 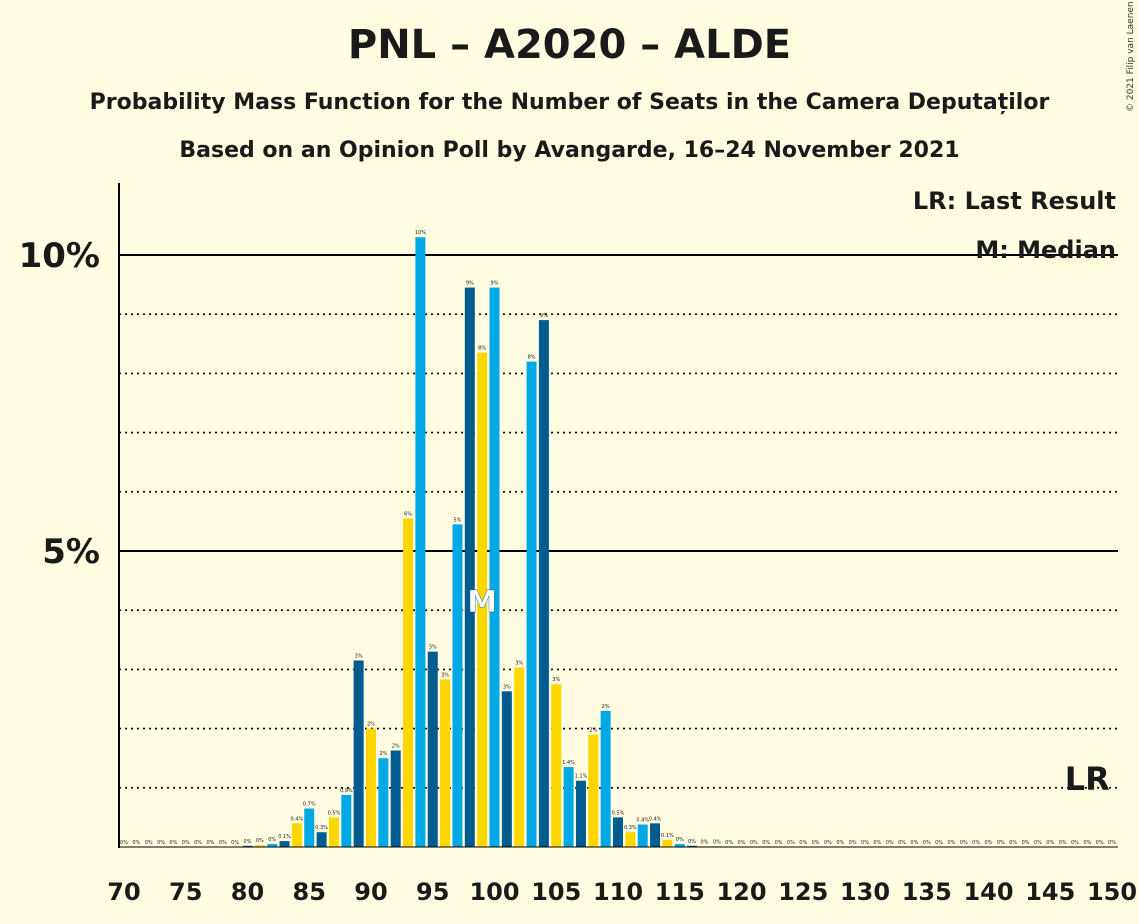 What do you see at coordinates (235, 843) in the screenshot?
I see `data-label-79: 0%` at bounding box center [235, 843].